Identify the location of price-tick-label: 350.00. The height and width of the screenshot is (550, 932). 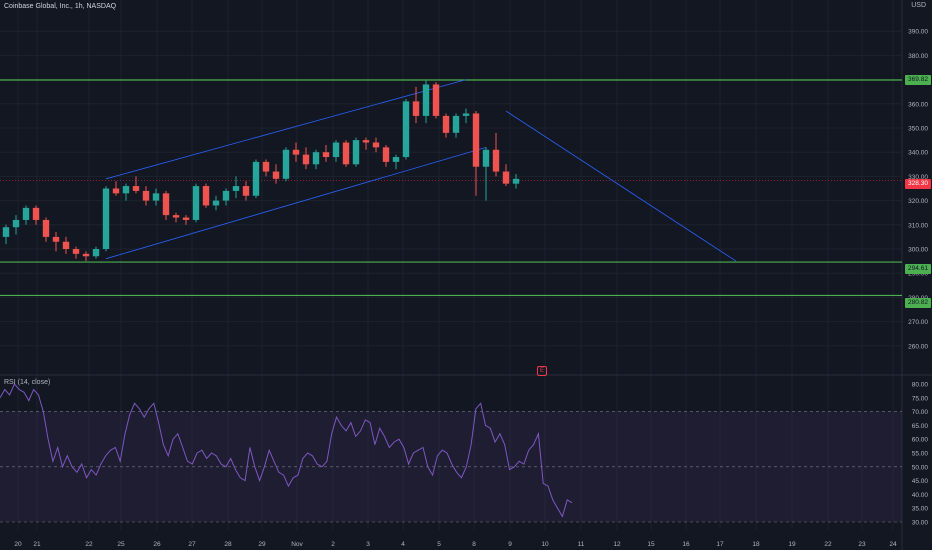
(918, 129).